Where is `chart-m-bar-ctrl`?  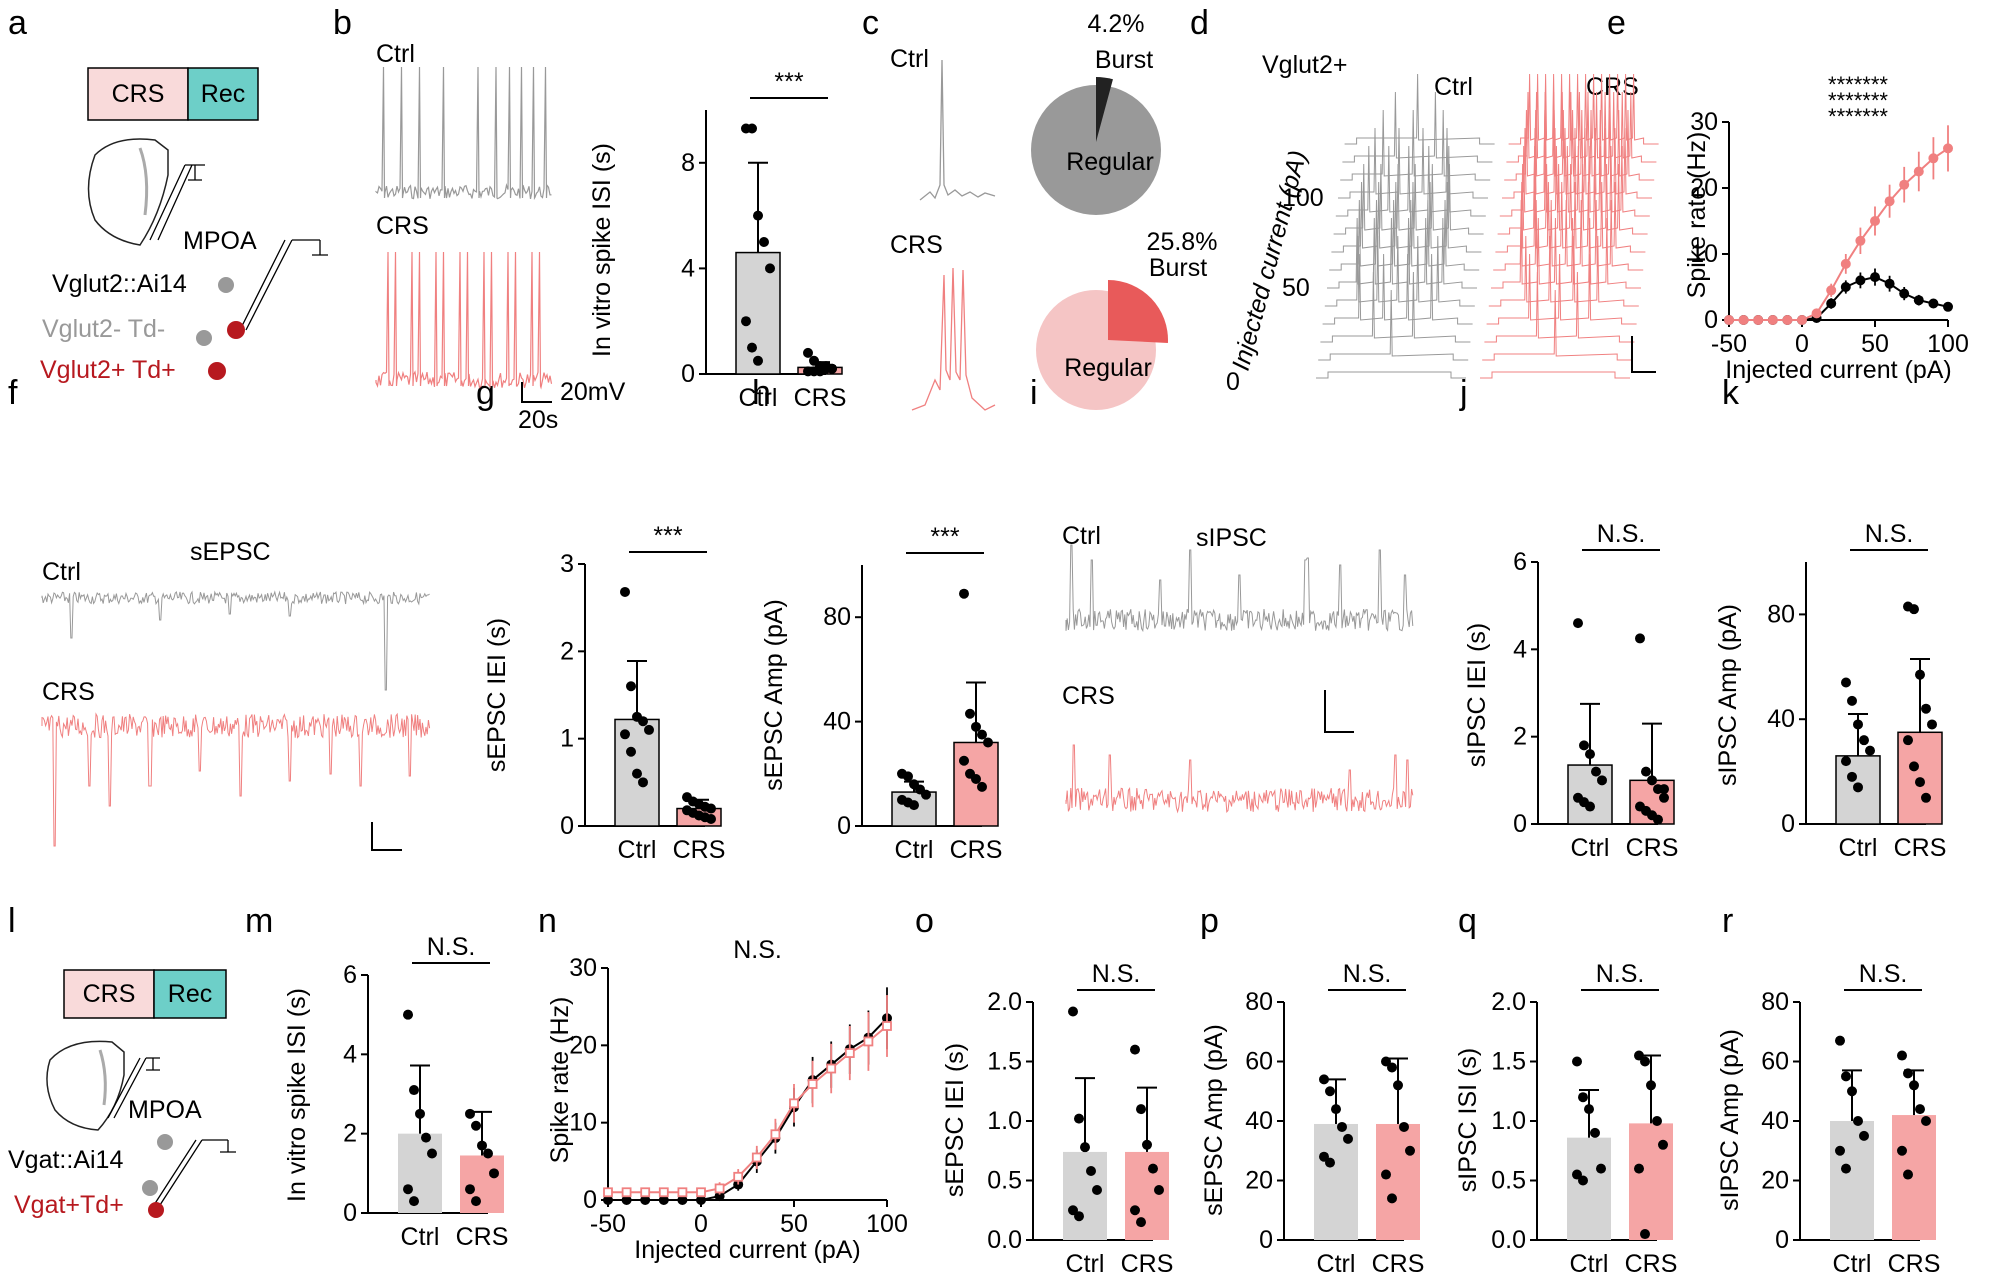
chart-m-bar-ctrl is located at coordinates (420, 1173).